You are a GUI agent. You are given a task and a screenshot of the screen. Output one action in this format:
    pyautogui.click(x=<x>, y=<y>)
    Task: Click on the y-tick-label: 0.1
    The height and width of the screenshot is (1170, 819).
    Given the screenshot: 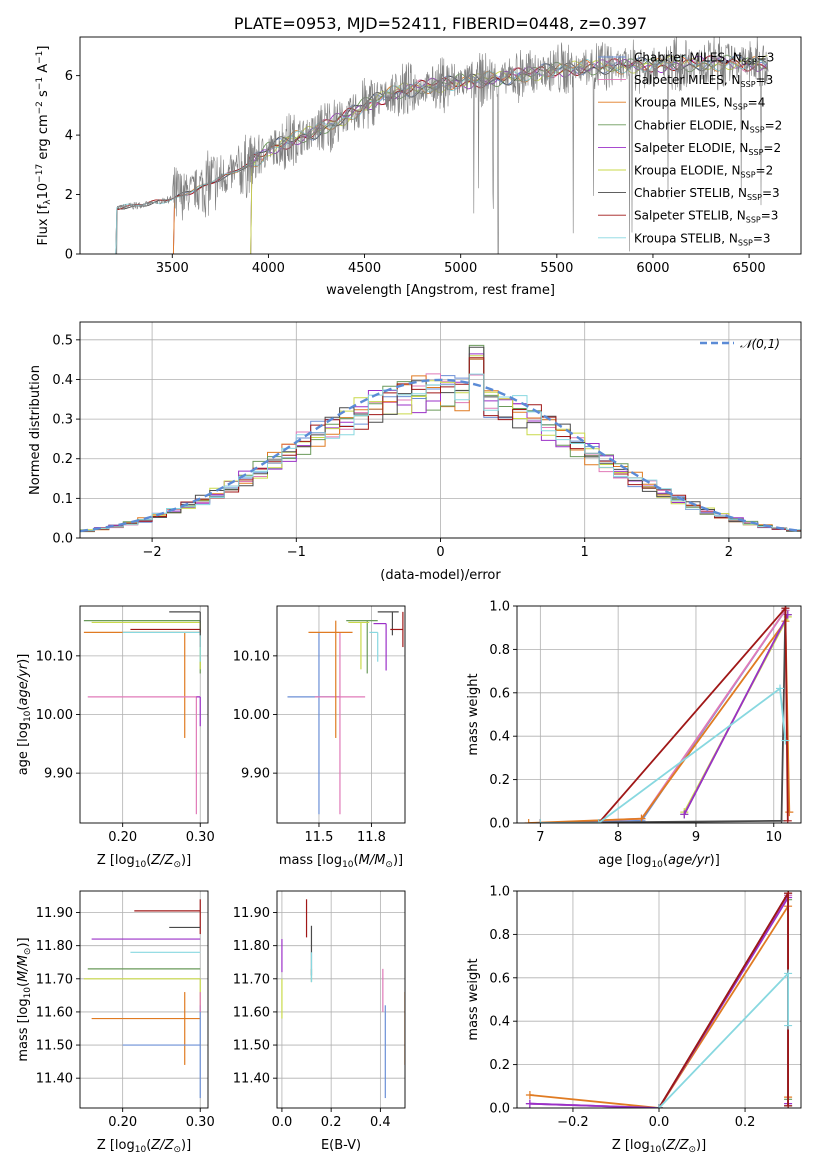 What is the action you would take?
    pyautogui.click(x=62, y=499)
    